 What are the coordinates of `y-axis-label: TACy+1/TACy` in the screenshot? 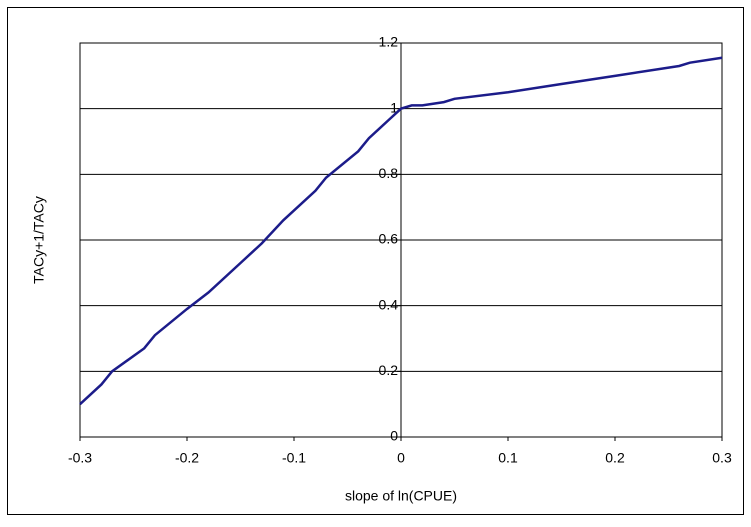 It's located at (39, 240).